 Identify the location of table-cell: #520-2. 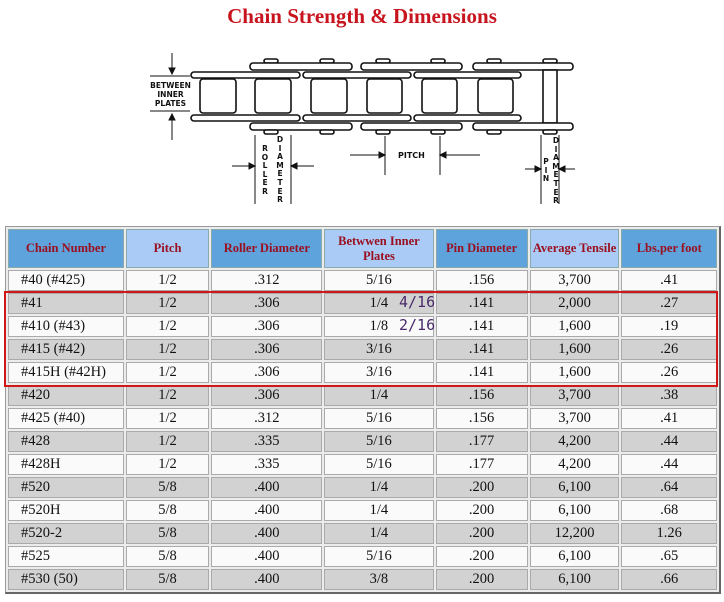
(66, 533).